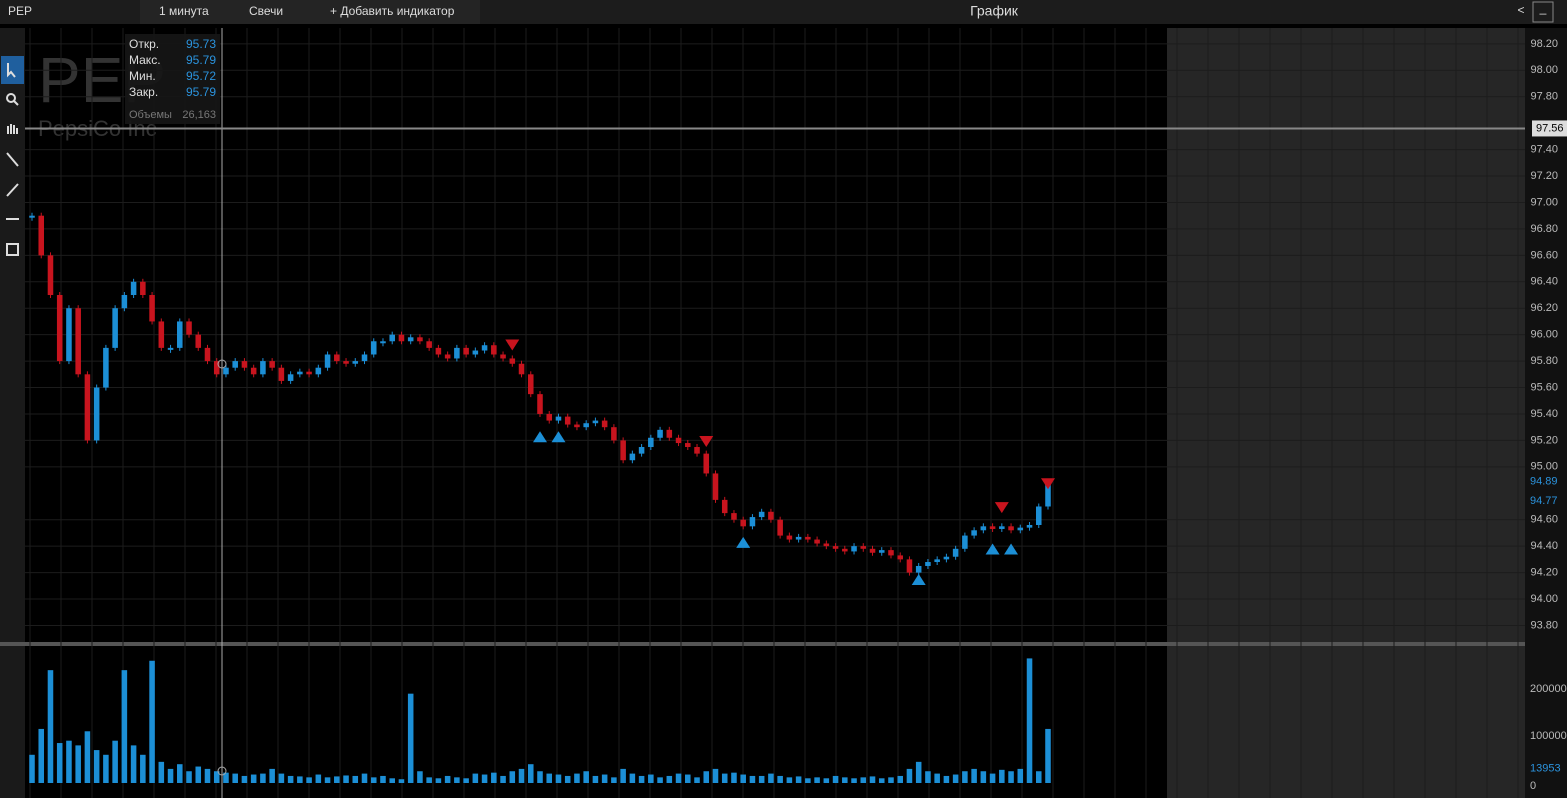 This screenshot has width=1567, height=798. What do you see at coordinates (392, 11) in the screenshot?
I see `add-indicator: + Добавить индикатор` at bounding box center [392, 11].